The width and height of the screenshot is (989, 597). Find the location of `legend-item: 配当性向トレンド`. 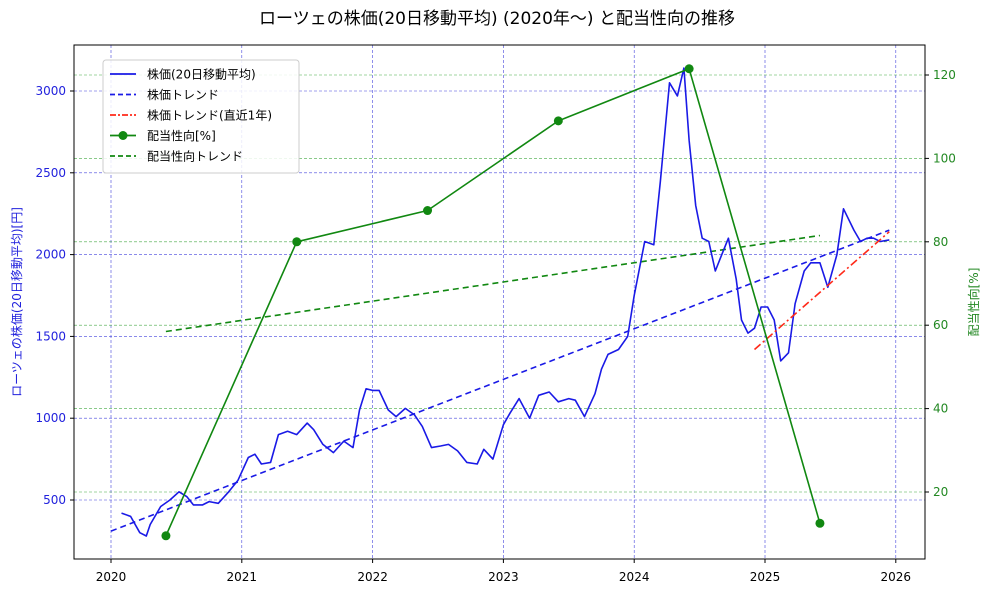

legend-item: 配当性向トレンド is located at coordinates (176, 156).